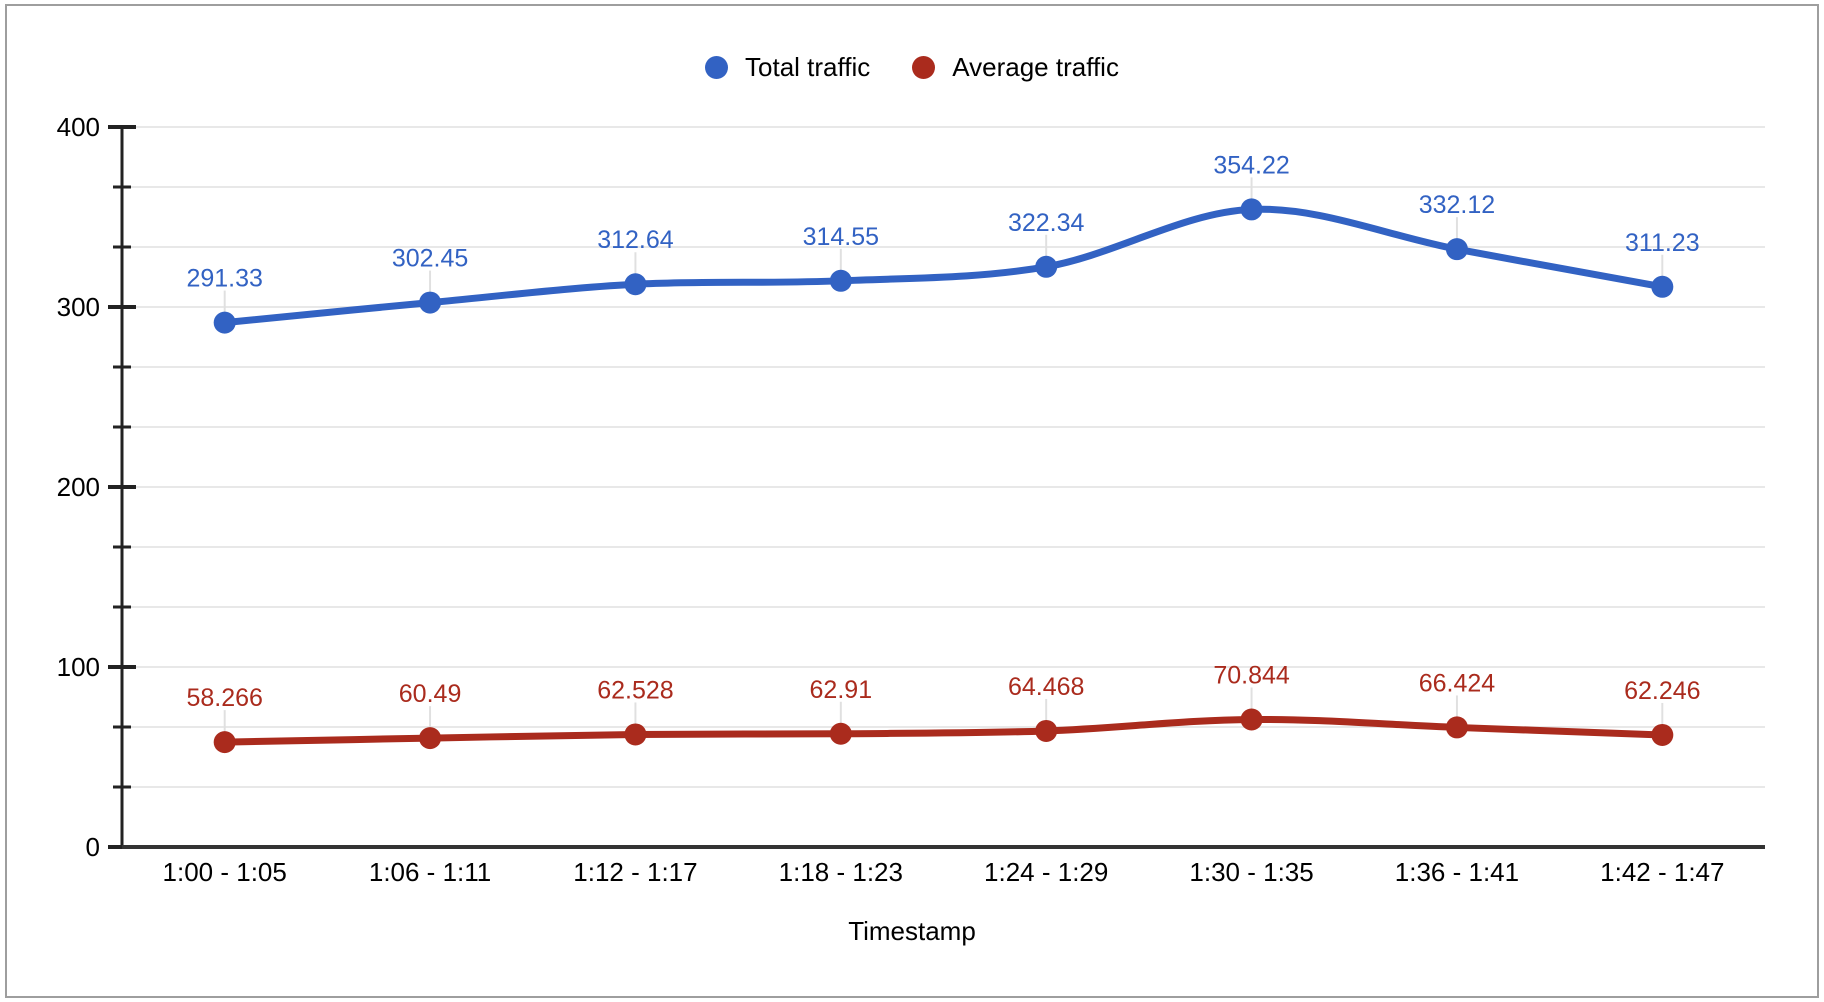 The image size is (1824, 1002). I want to click on data-label-total-traffic: 314.55, so click(841, 237).